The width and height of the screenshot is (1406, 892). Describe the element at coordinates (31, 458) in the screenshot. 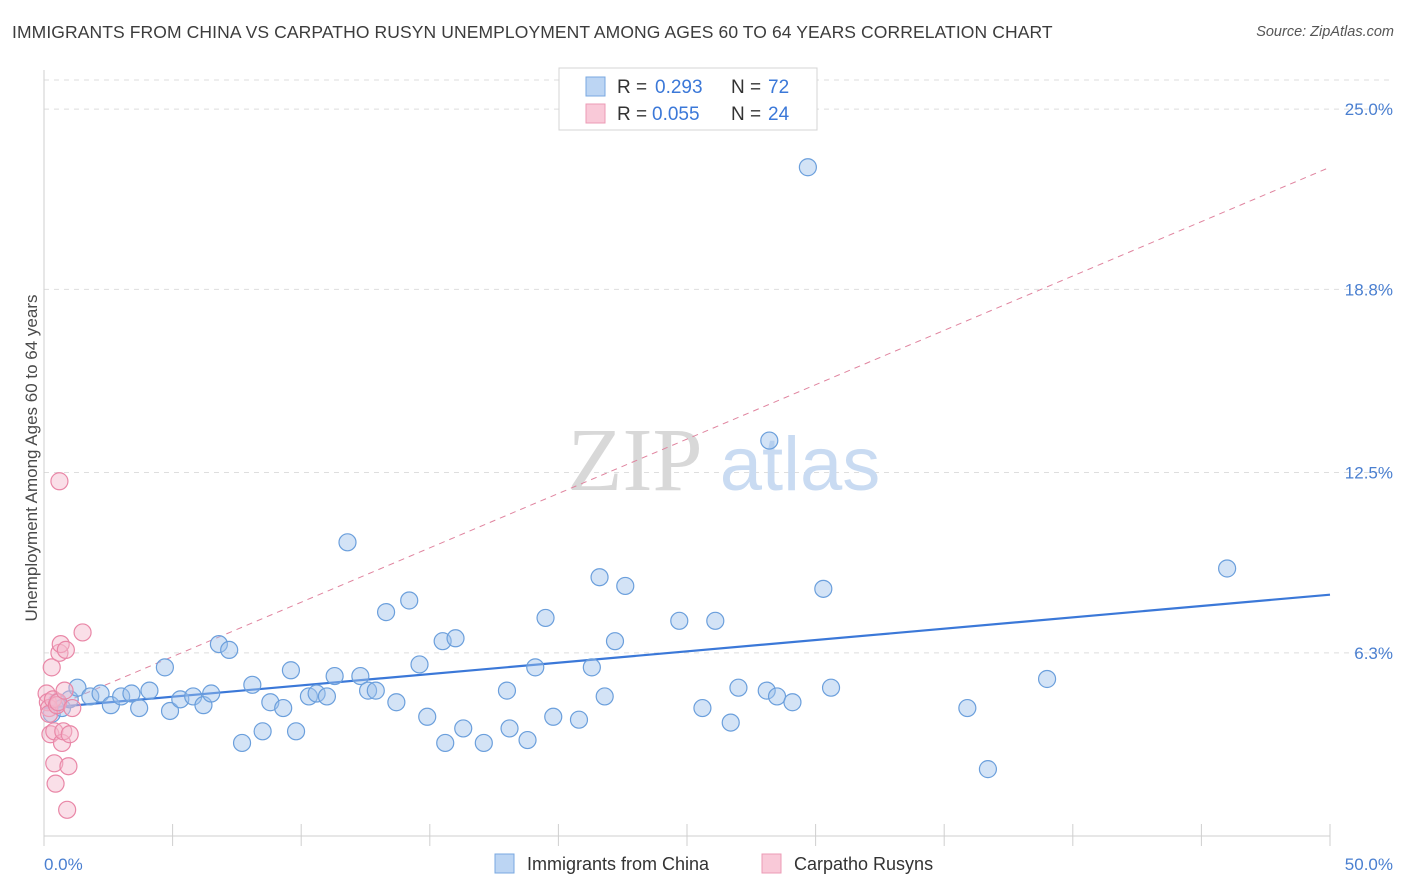

I see `y-axis-label: Unemployment Among Ages 60 to 64 years` at that location.